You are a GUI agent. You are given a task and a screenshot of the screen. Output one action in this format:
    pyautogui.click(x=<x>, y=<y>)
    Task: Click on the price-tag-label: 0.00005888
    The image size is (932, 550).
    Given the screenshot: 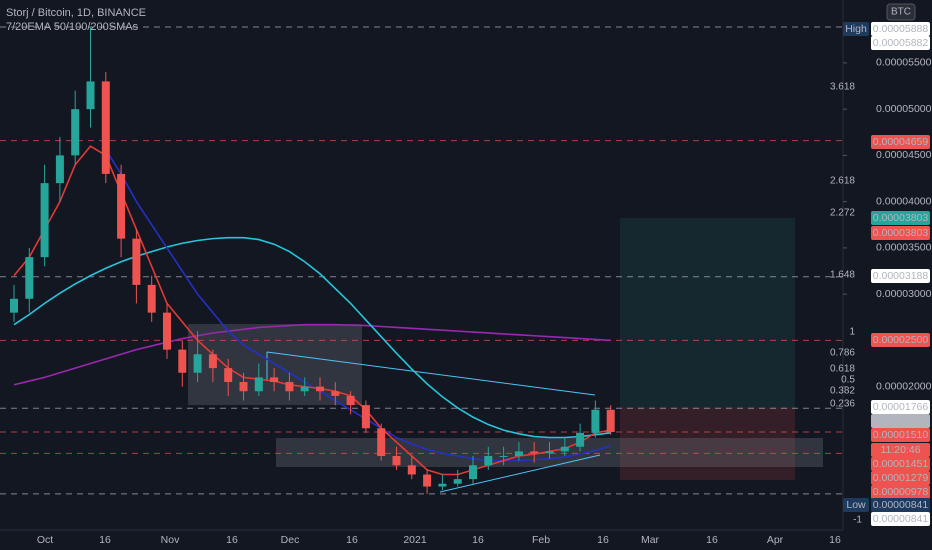 What is the action you would take?
    pyautogui.click(x=901, y=29)
    